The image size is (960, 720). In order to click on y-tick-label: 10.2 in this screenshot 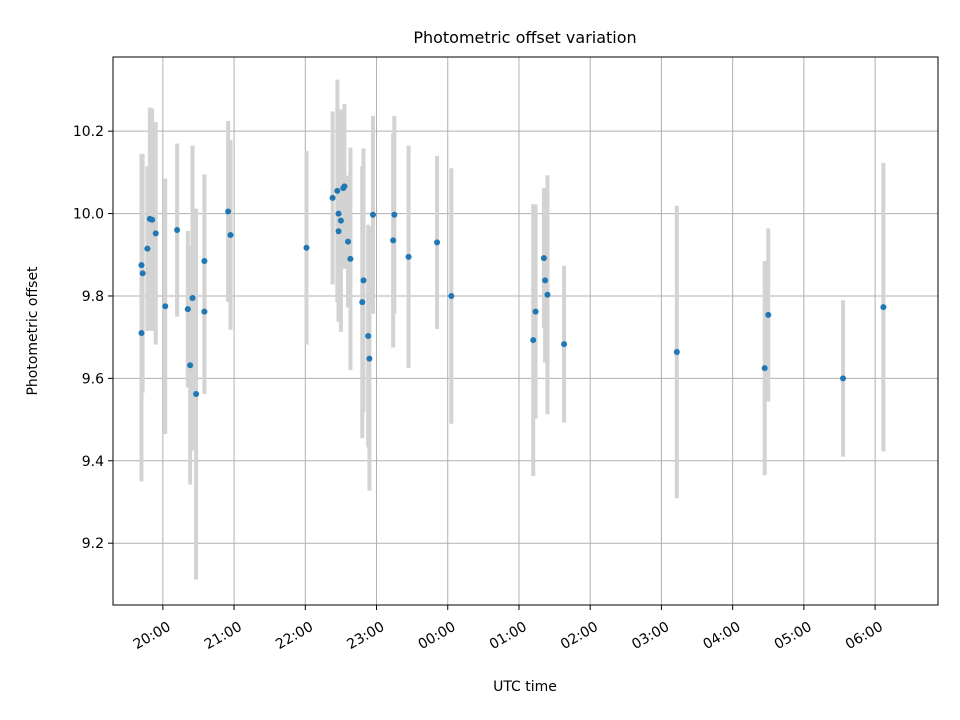, I will do `click(88, 132)`.